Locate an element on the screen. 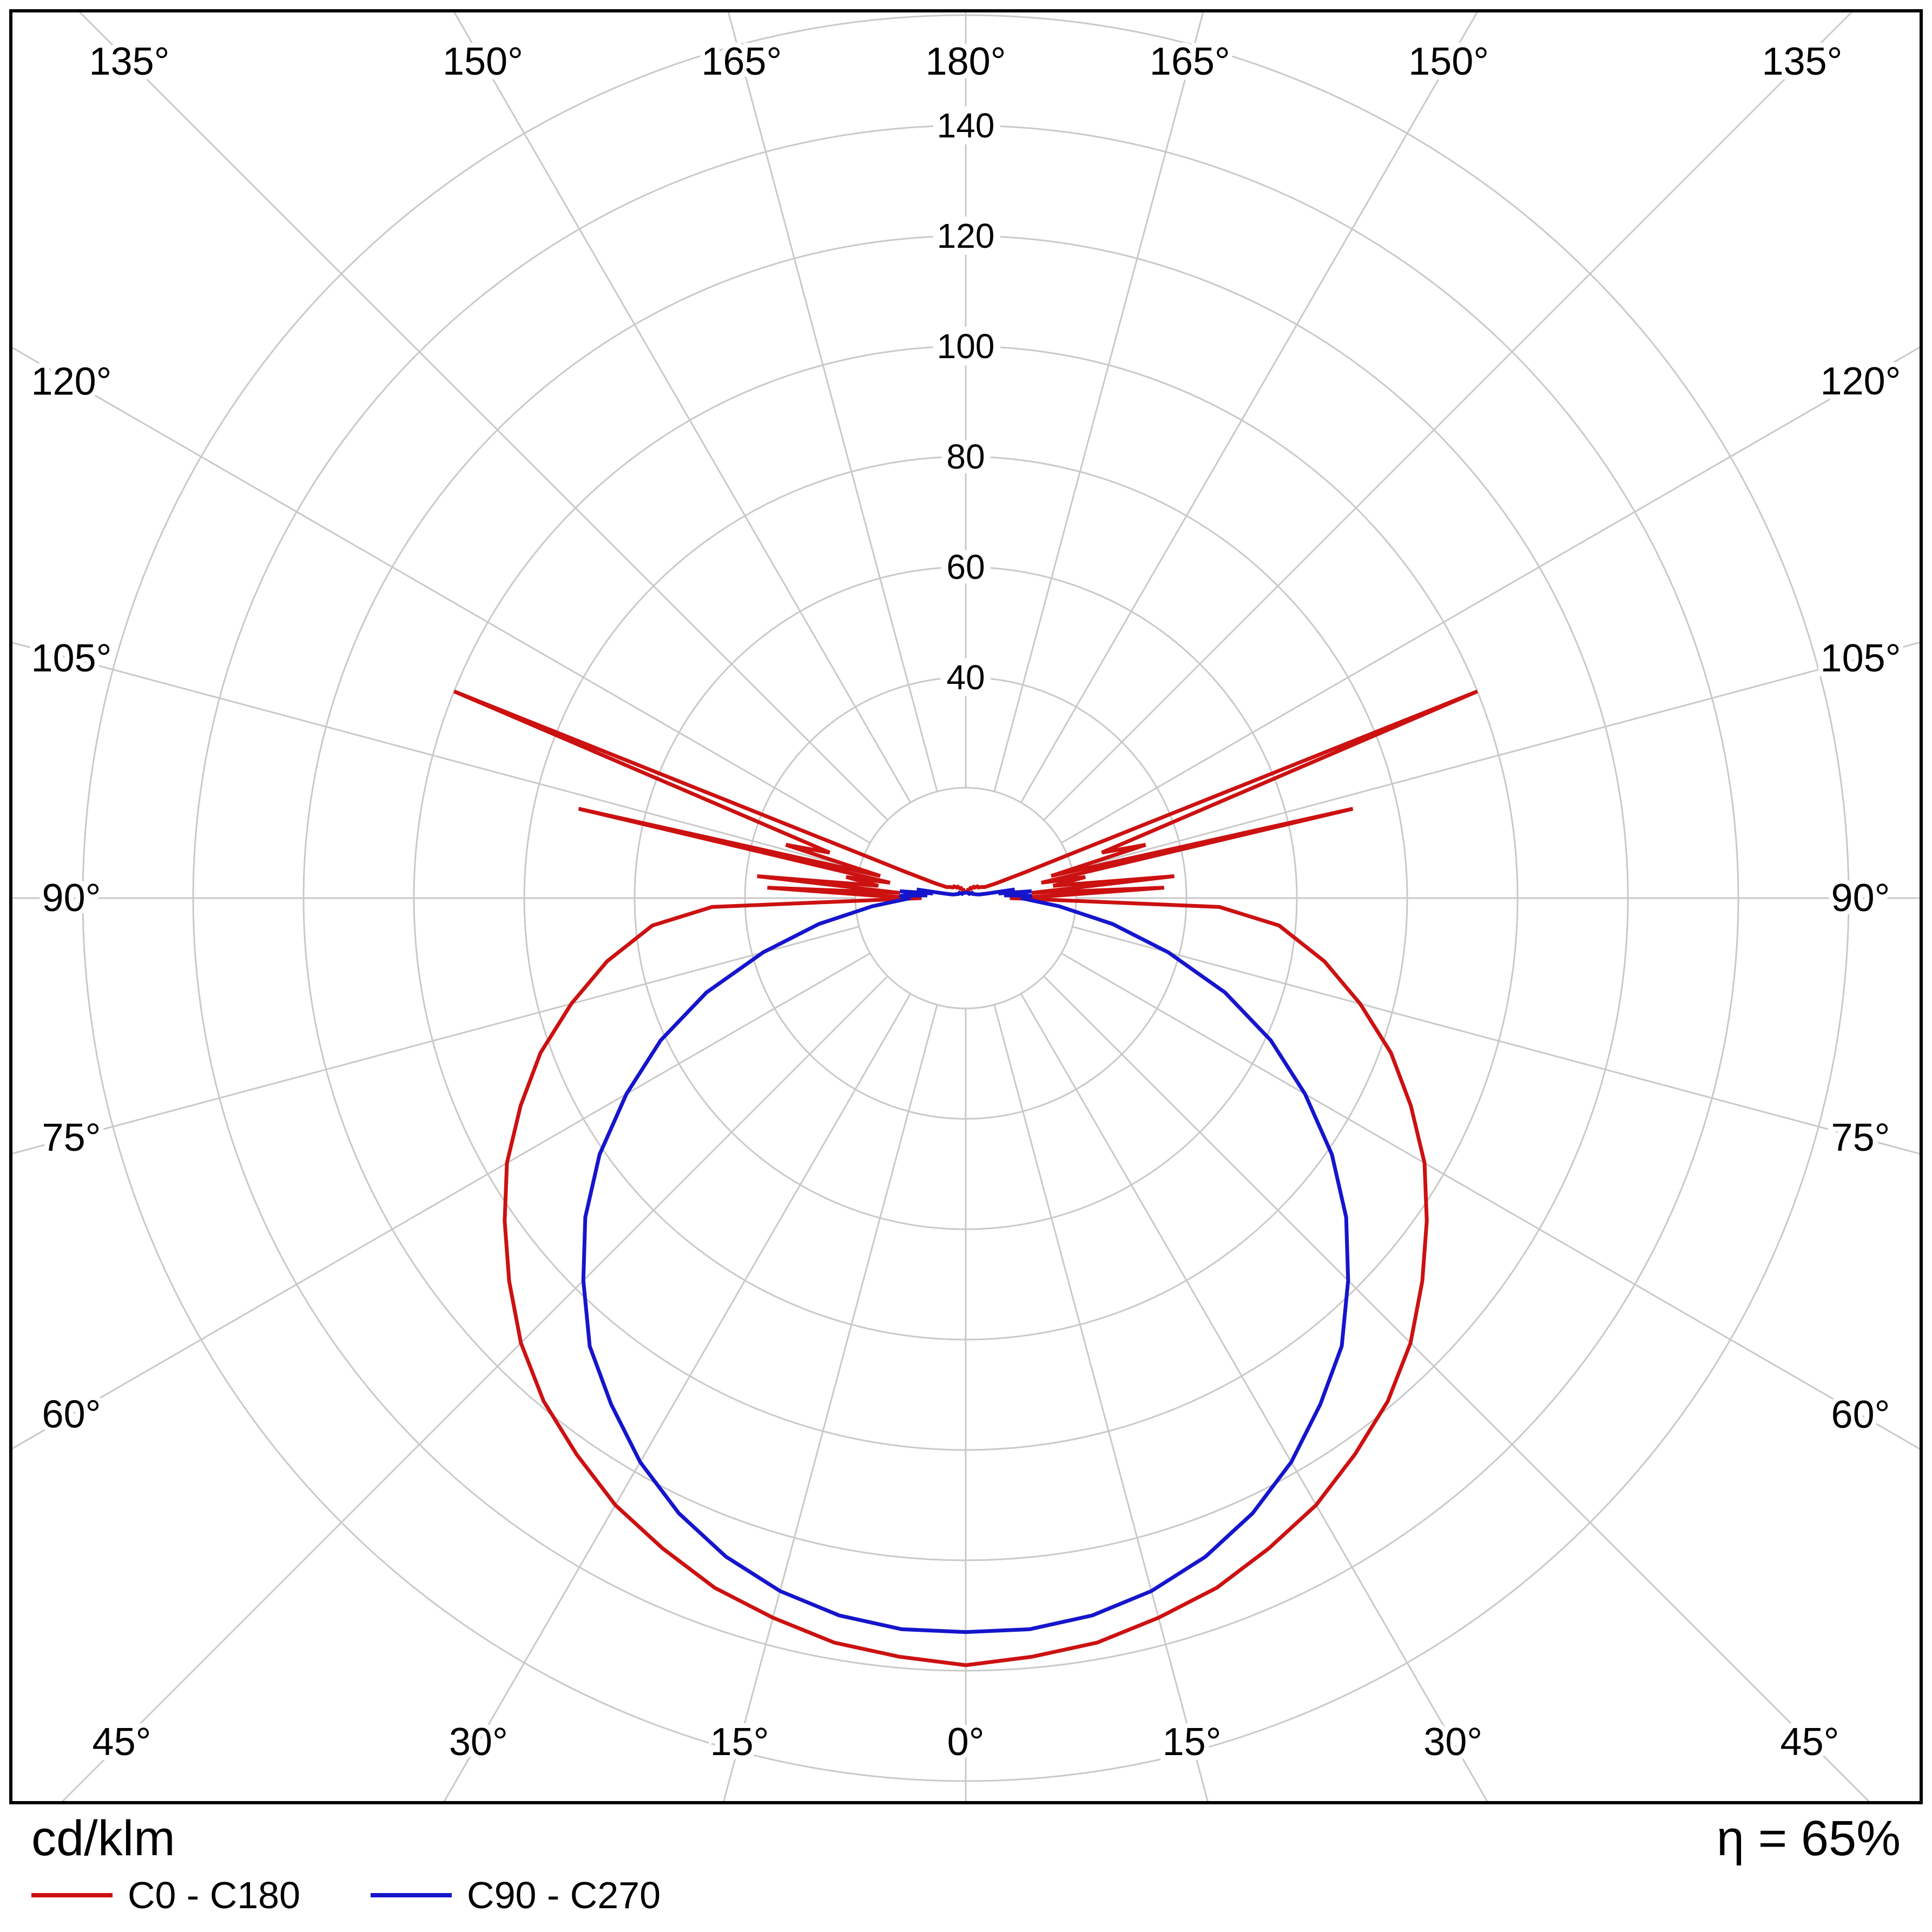 The height and width of the screenshot is (1932, 1932). chart-legend: C0 - C180 C90 - C270 is located at coordinates (966, 1895).